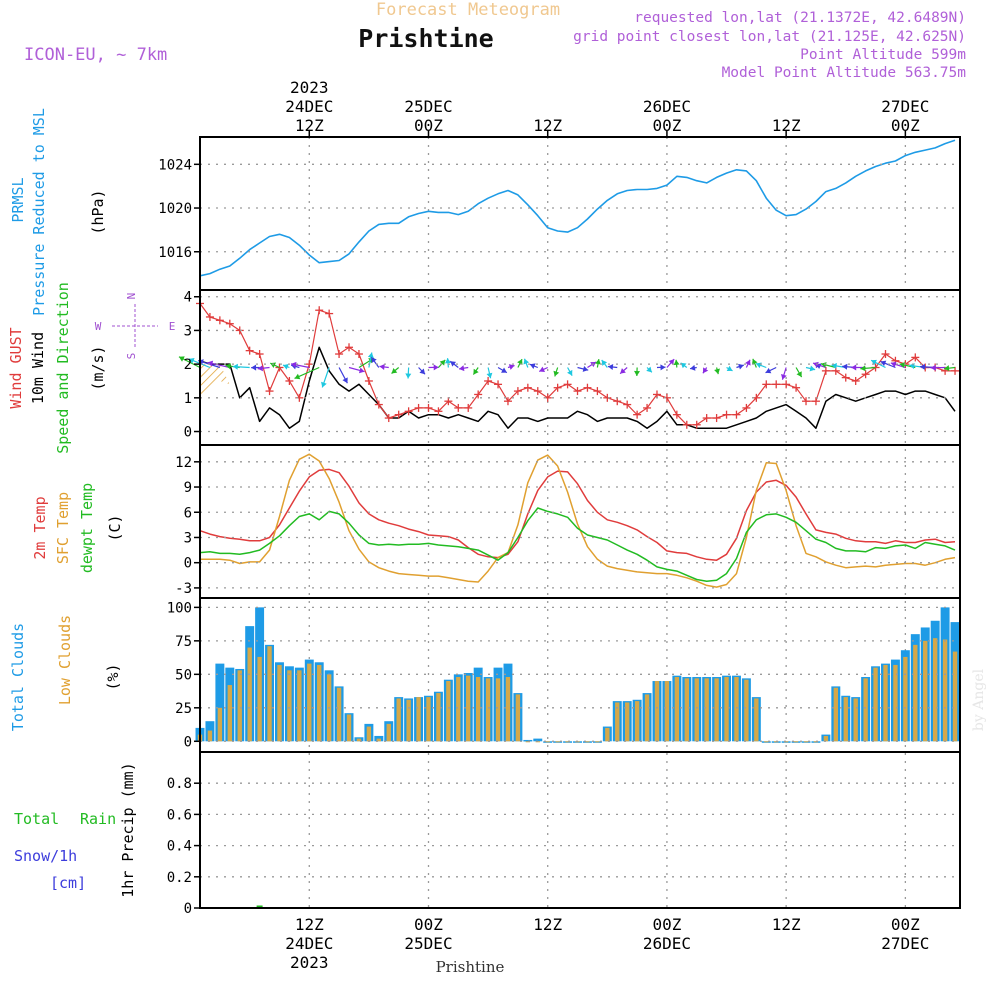 This screenshot has height=1000, width=1000. Describe the element at coordinates (113, 676) in the screenshot. I see `clouds-unit: (%)` at that location.